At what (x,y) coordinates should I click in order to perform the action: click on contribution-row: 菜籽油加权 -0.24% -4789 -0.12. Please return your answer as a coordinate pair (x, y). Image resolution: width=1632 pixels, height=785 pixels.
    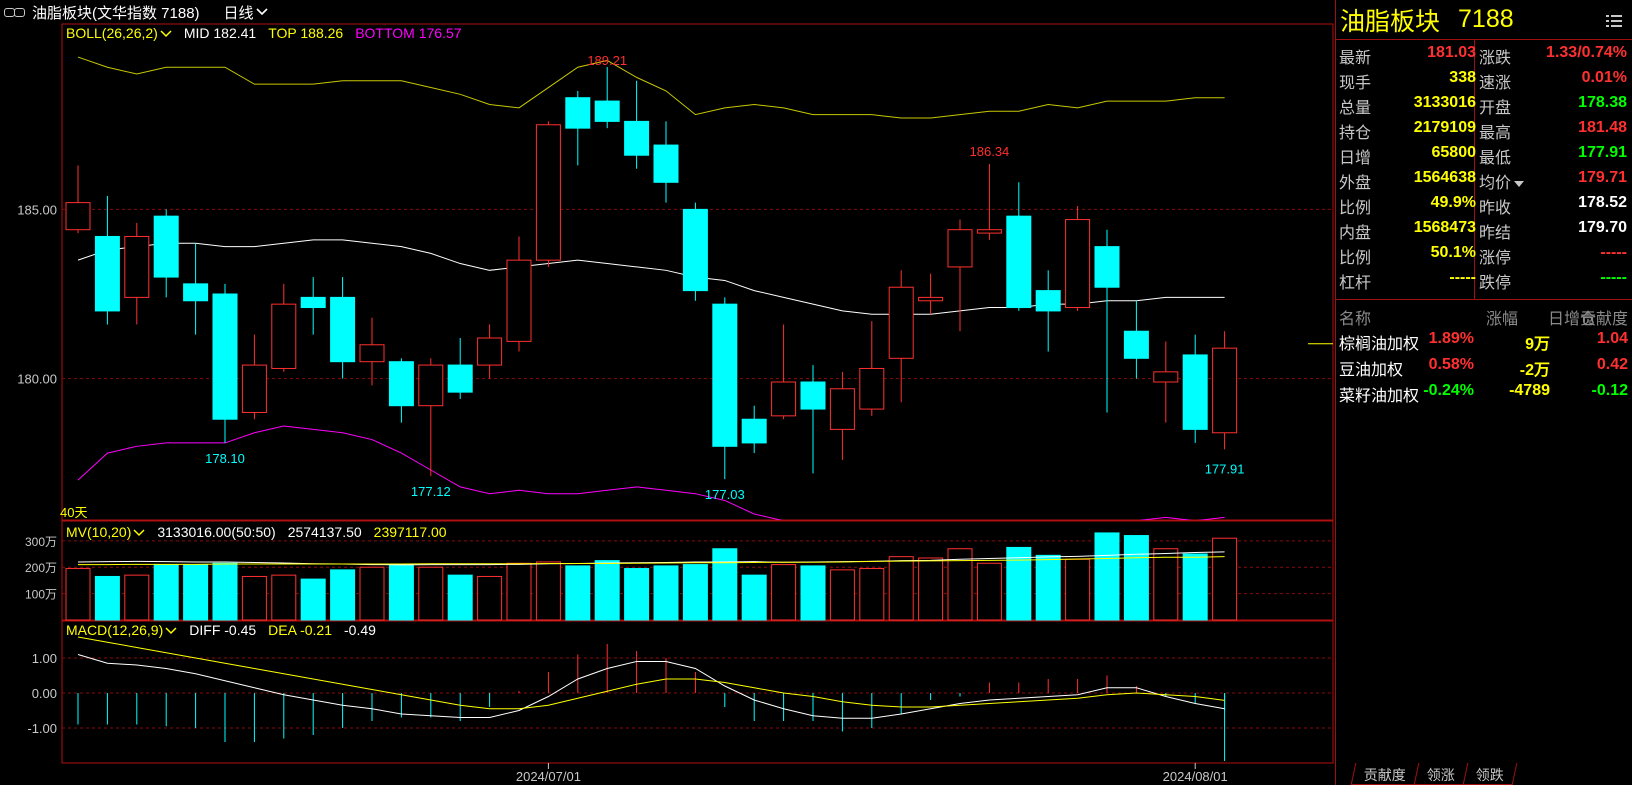
    Looking at the image, I should click on (1484, 393).